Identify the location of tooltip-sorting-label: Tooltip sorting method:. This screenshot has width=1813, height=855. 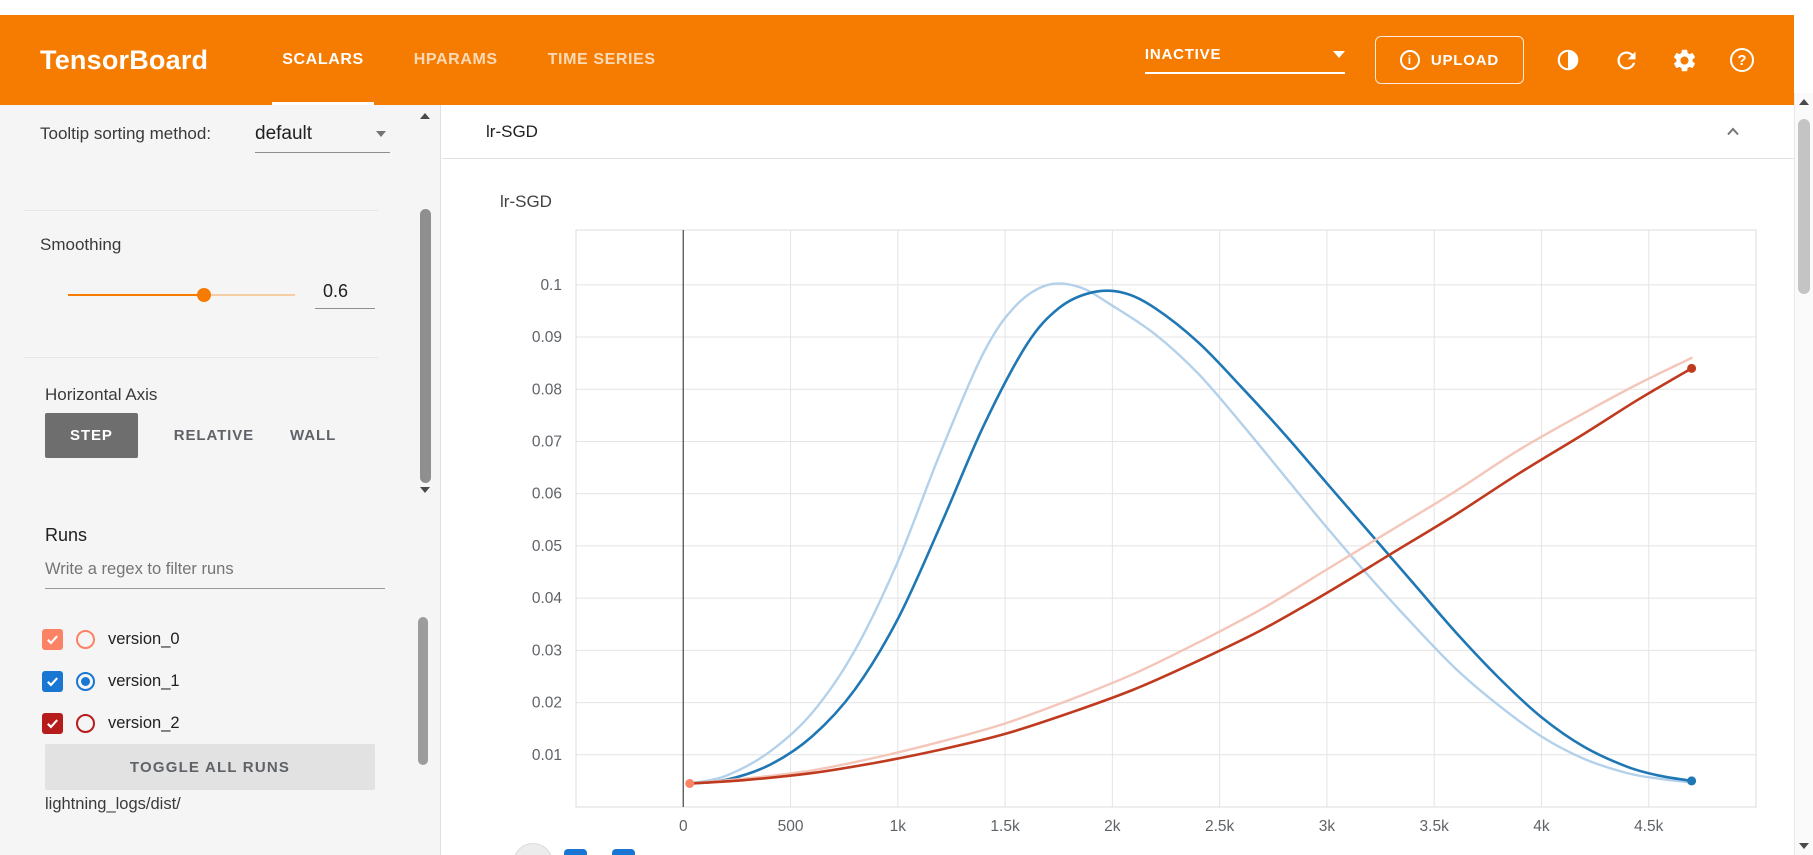
(126, 133).